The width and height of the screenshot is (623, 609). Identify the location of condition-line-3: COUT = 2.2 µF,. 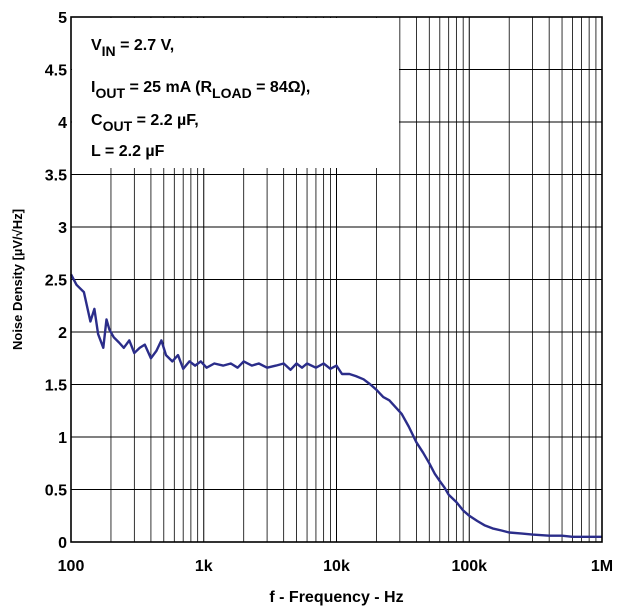
(145, 123).